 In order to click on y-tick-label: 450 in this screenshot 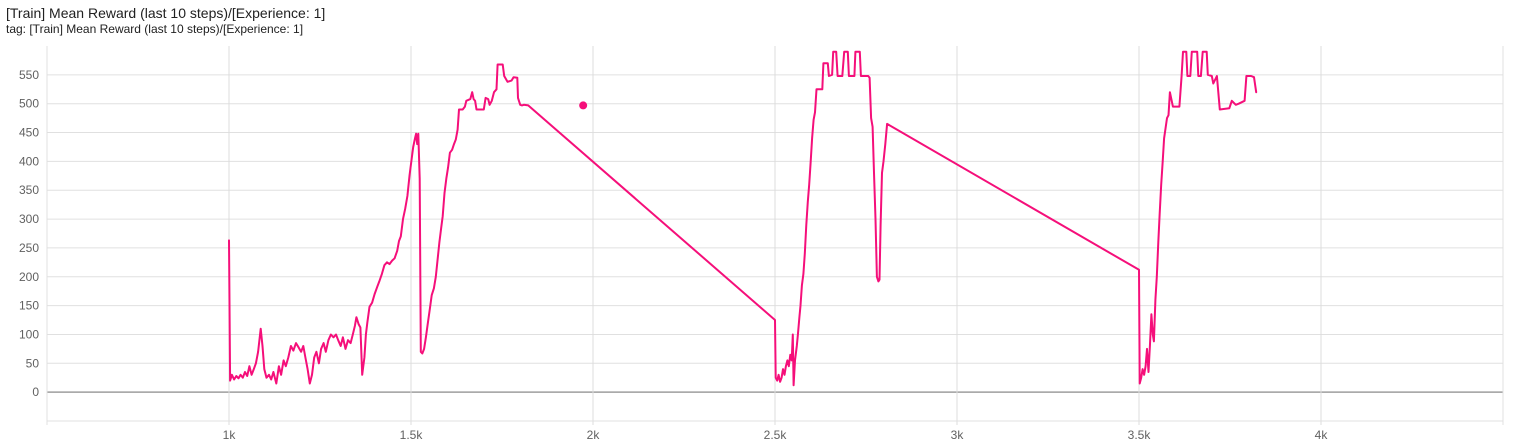, I will do `click(29, 133)`.